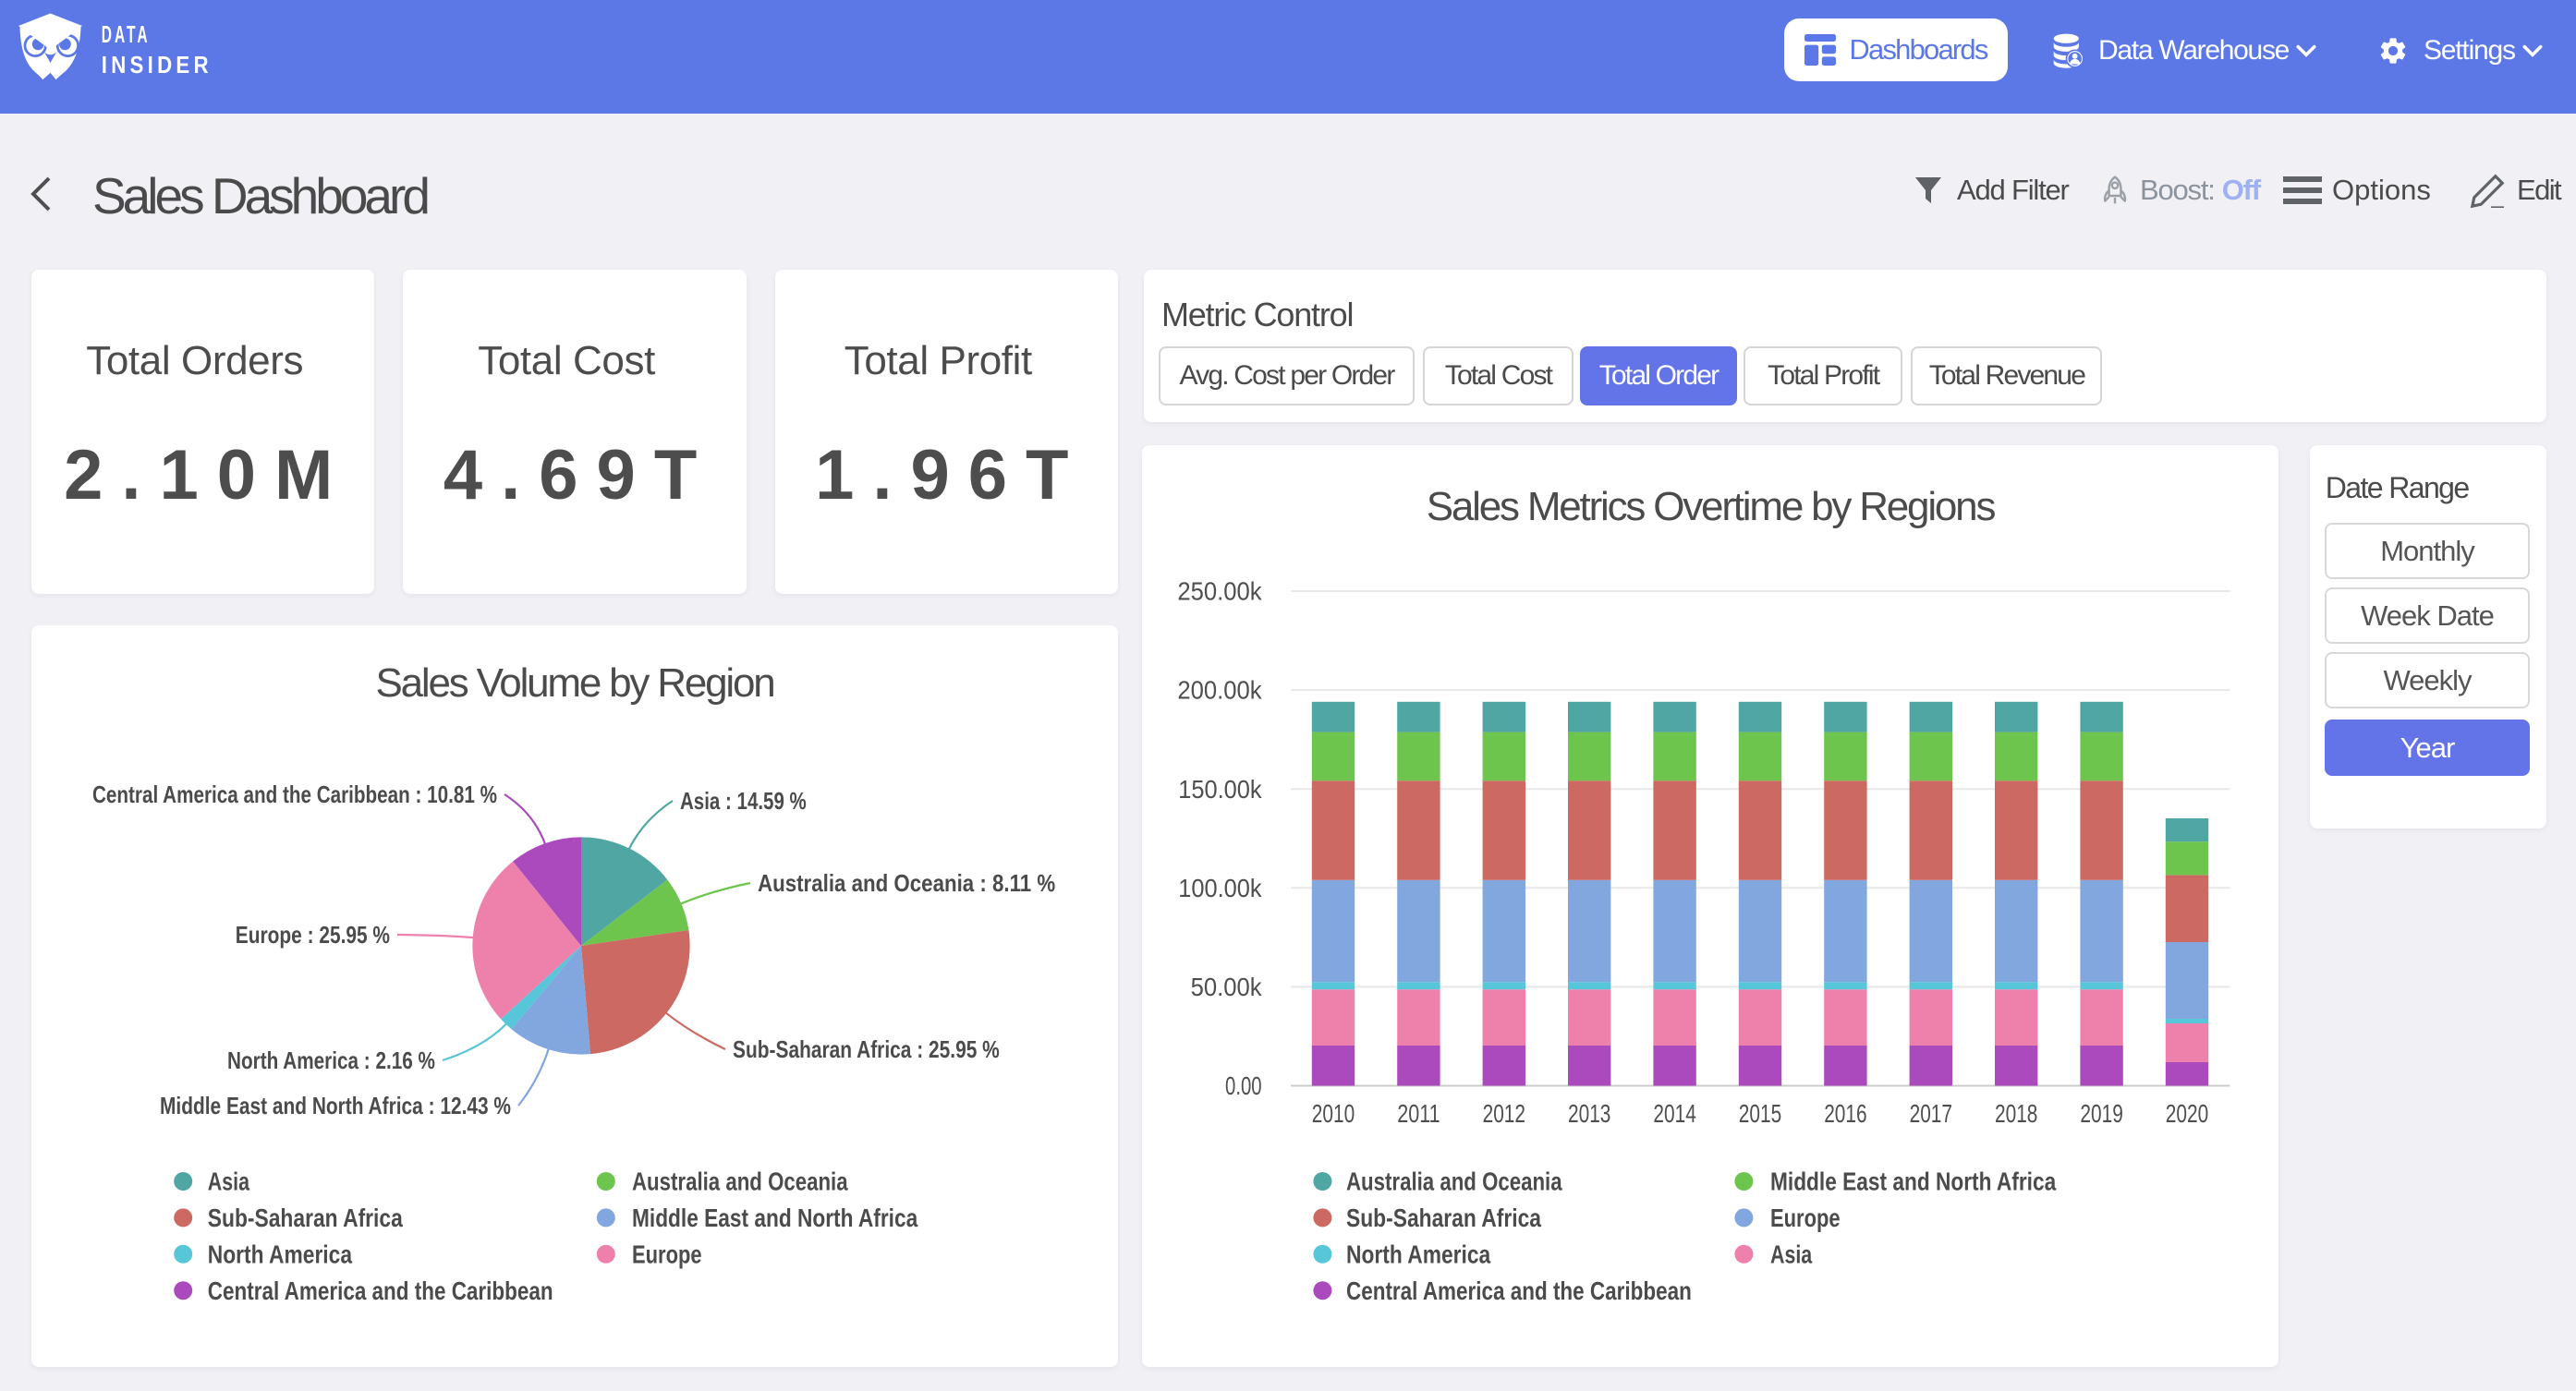 The image size is (2576, 1391). I want to click on svg-text: 2015, so click(1760, 1113).